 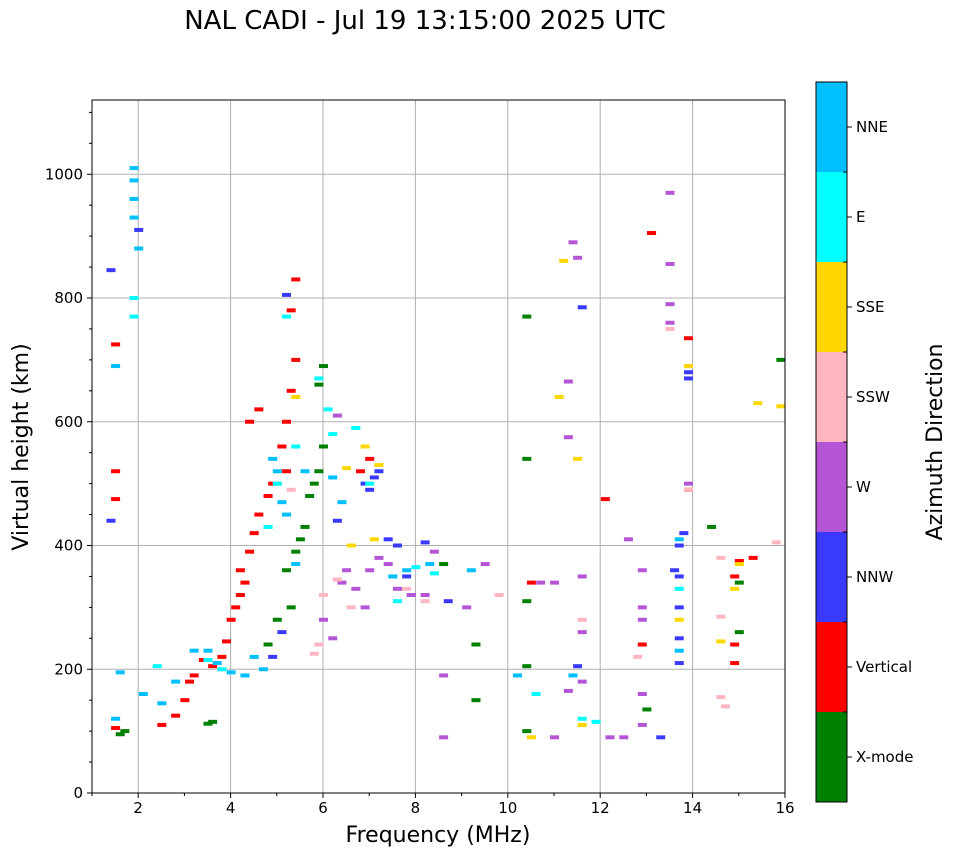 What do you see at coordinates (68, 669) in the screenshot?
I see `y-tick-label: 200` at bounding box center [68, 669].